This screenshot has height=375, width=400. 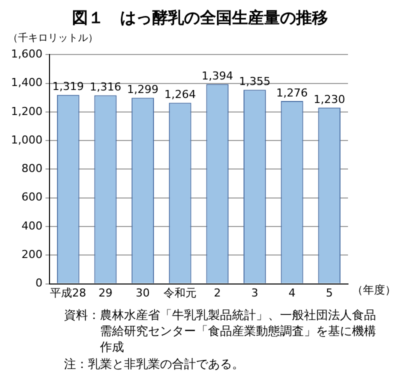 I want to click on y-tick-label: 1,000, so click(x=26, y=139).